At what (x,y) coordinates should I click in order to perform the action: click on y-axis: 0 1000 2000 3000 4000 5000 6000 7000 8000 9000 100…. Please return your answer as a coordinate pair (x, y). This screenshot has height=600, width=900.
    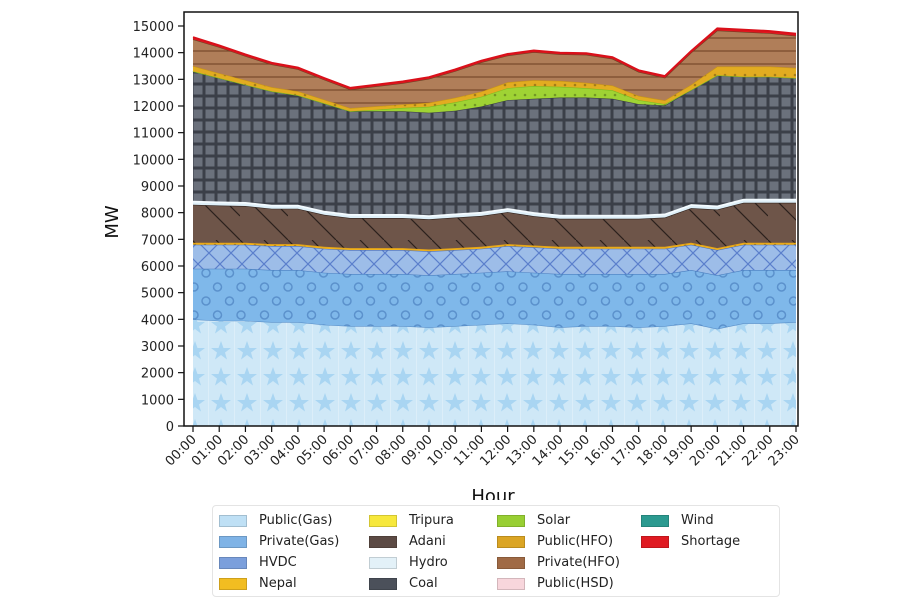
    Looking at the image, I should click on (158, 227).